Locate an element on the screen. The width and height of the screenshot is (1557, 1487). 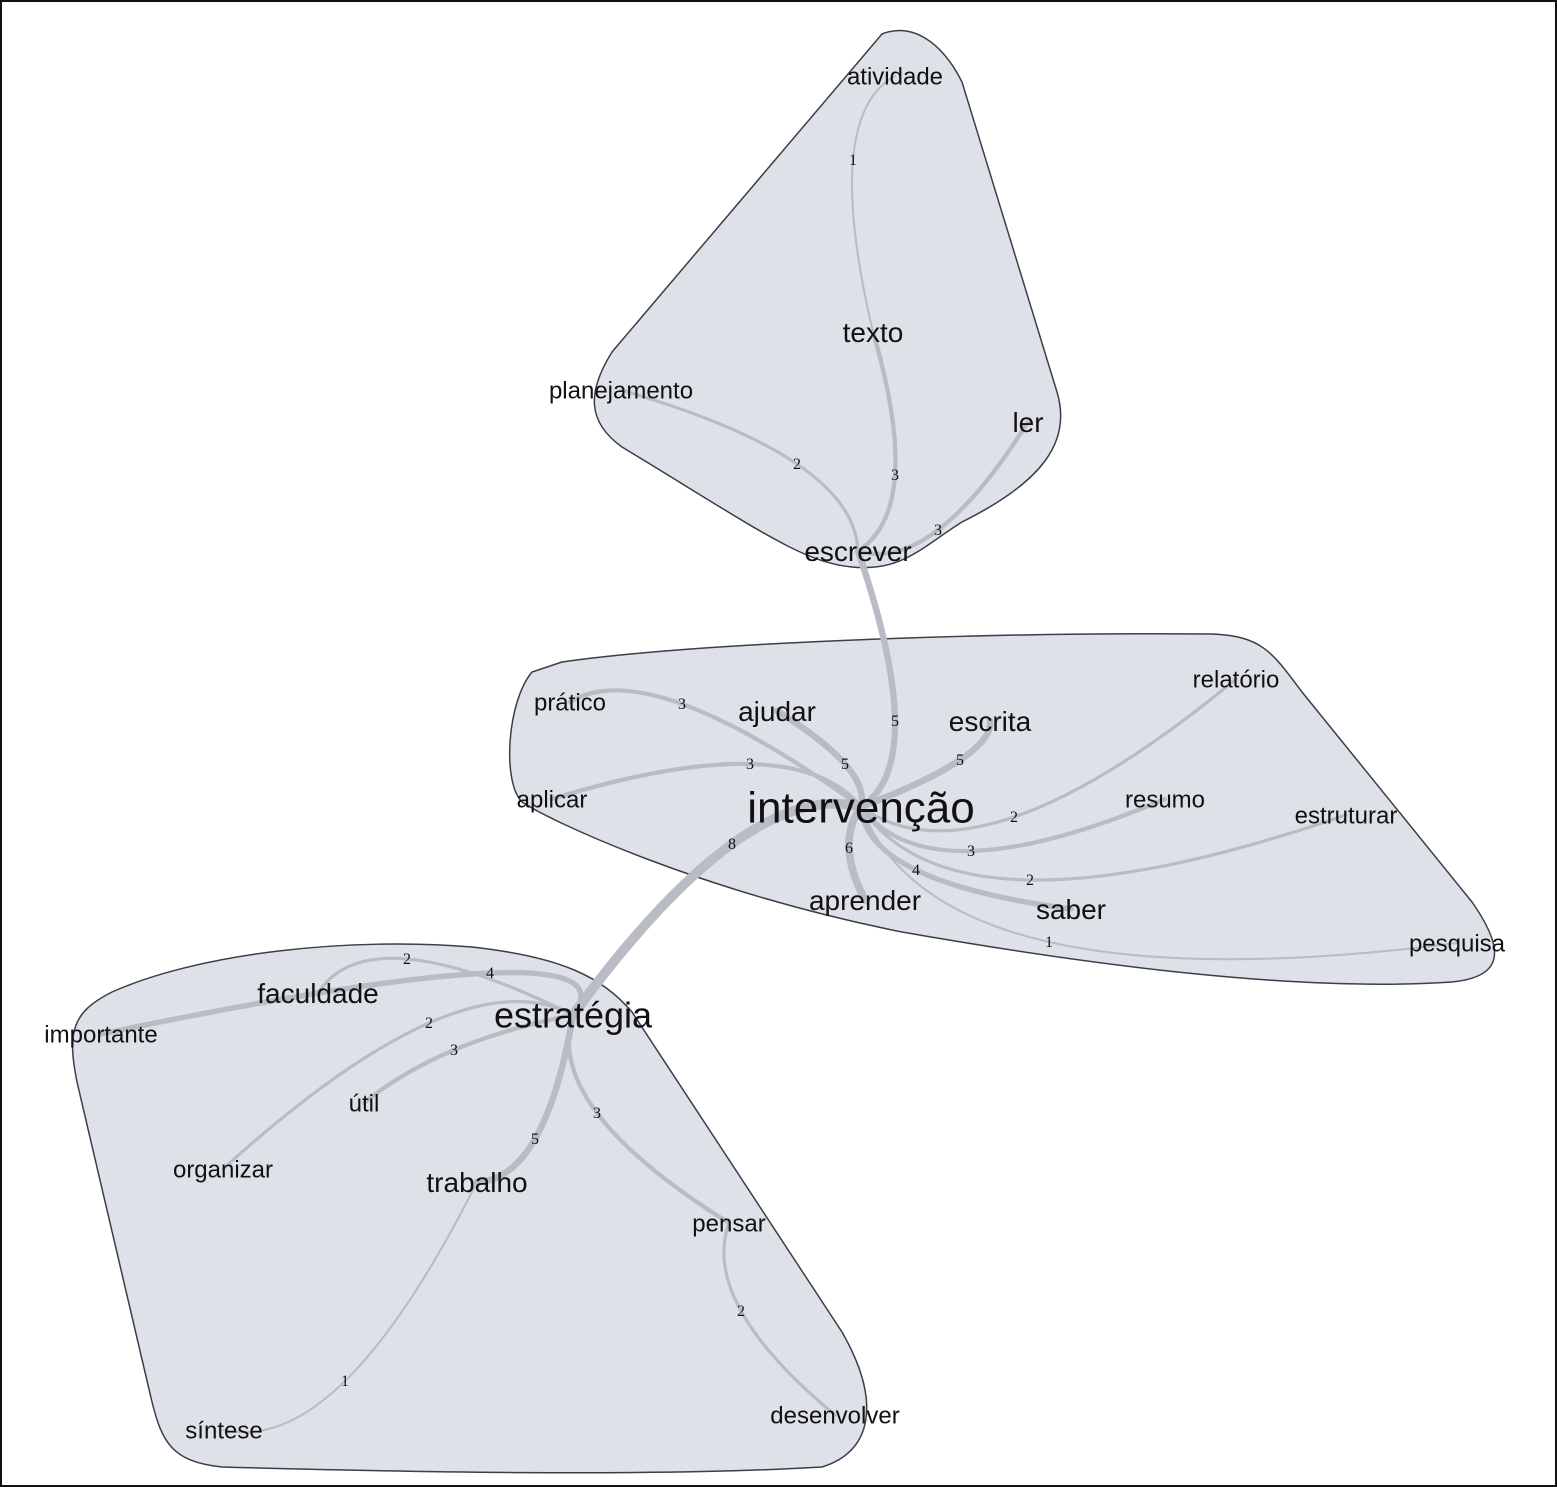
edge-weight-label: 6 is located at coordinates (849, 848).